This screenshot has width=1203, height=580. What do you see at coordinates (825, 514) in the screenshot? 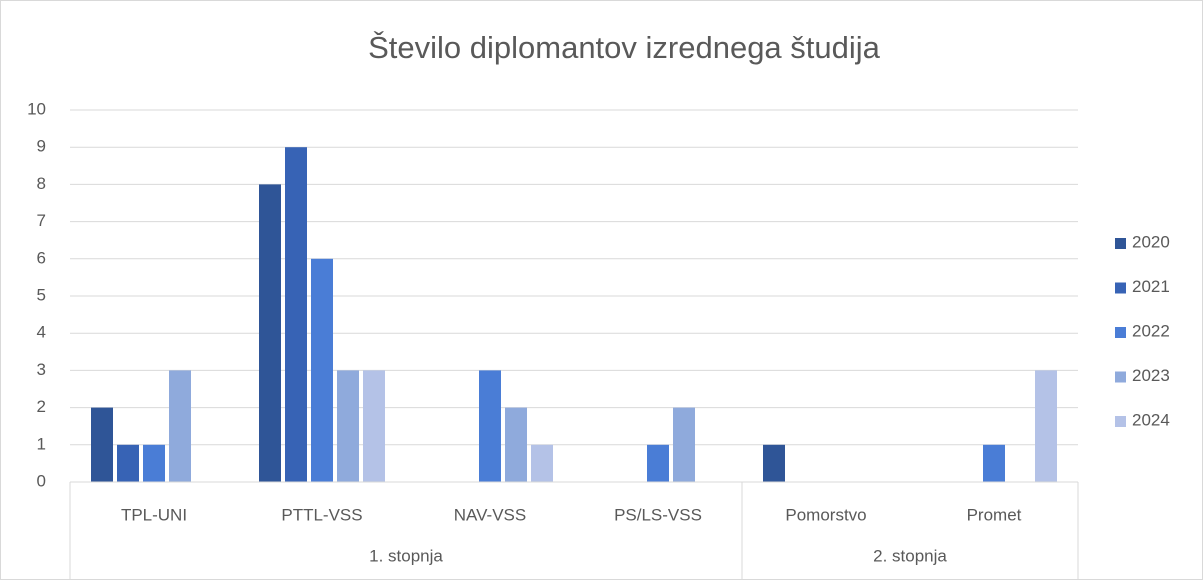
I see `x-tick-label: Pomorstvo` at bounding box center [825, 514].